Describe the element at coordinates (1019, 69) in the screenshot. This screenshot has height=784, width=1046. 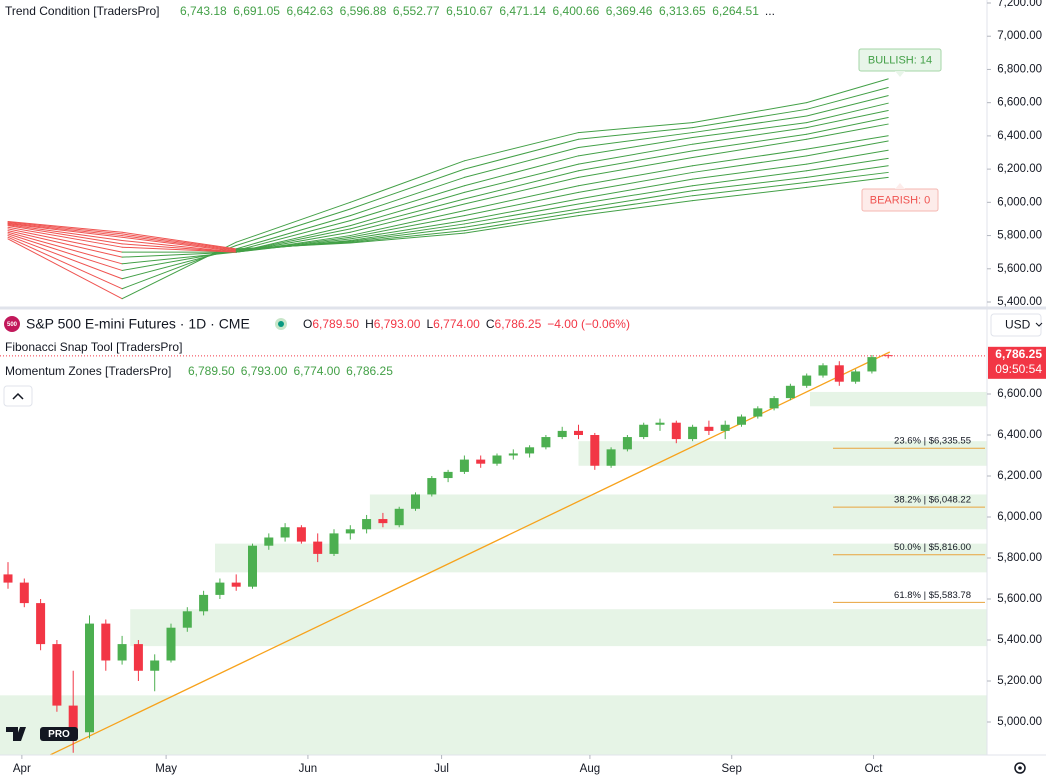
I see `y-tick-label: 6,800.00` at that location.